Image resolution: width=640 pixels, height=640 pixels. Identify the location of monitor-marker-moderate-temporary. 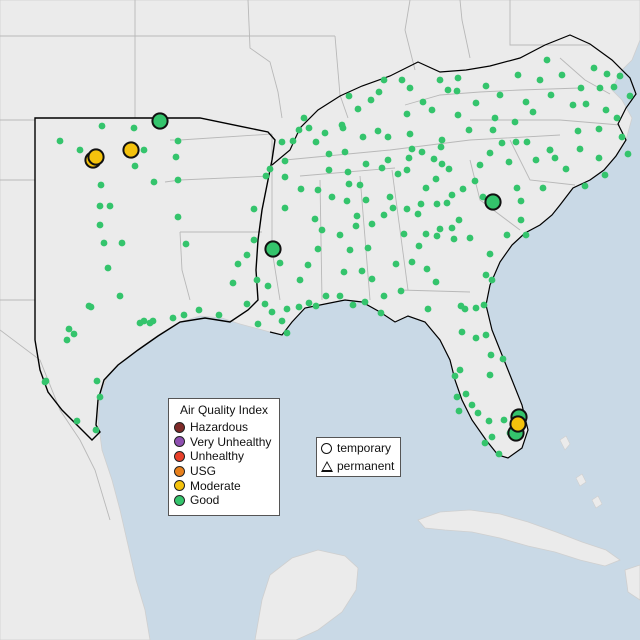
(518, 424).